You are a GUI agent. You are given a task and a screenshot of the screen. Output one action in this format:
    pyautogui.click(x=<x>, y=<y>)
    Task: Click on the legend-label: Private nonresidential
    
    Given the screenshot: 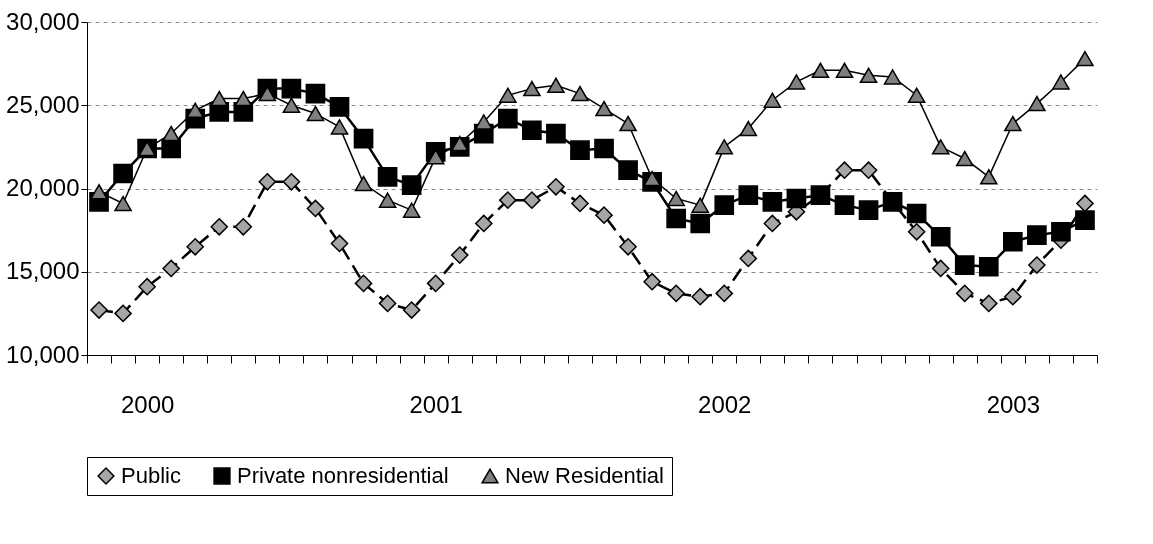 What is the action you would take?
    pyautogui.click(x=343, y=475)
    